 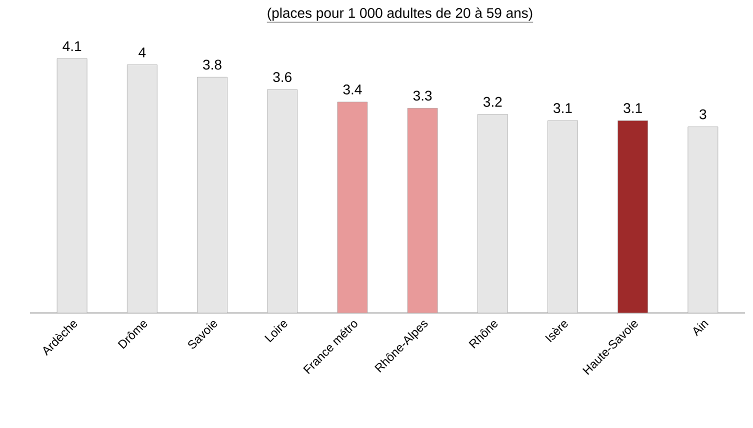 What do you see at coordinates (282, 77) in the screenshot?
I see `data-label: 3.6` at bounding box center [282, 77].